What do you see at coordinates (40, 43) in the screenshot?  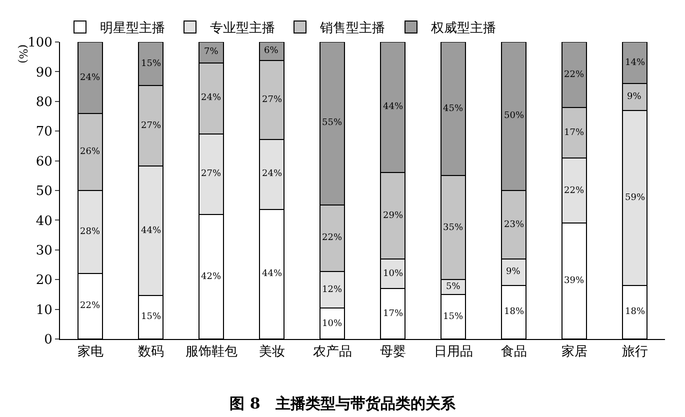 I see `y-tick-label: 100` at bounding box center [40, 43].